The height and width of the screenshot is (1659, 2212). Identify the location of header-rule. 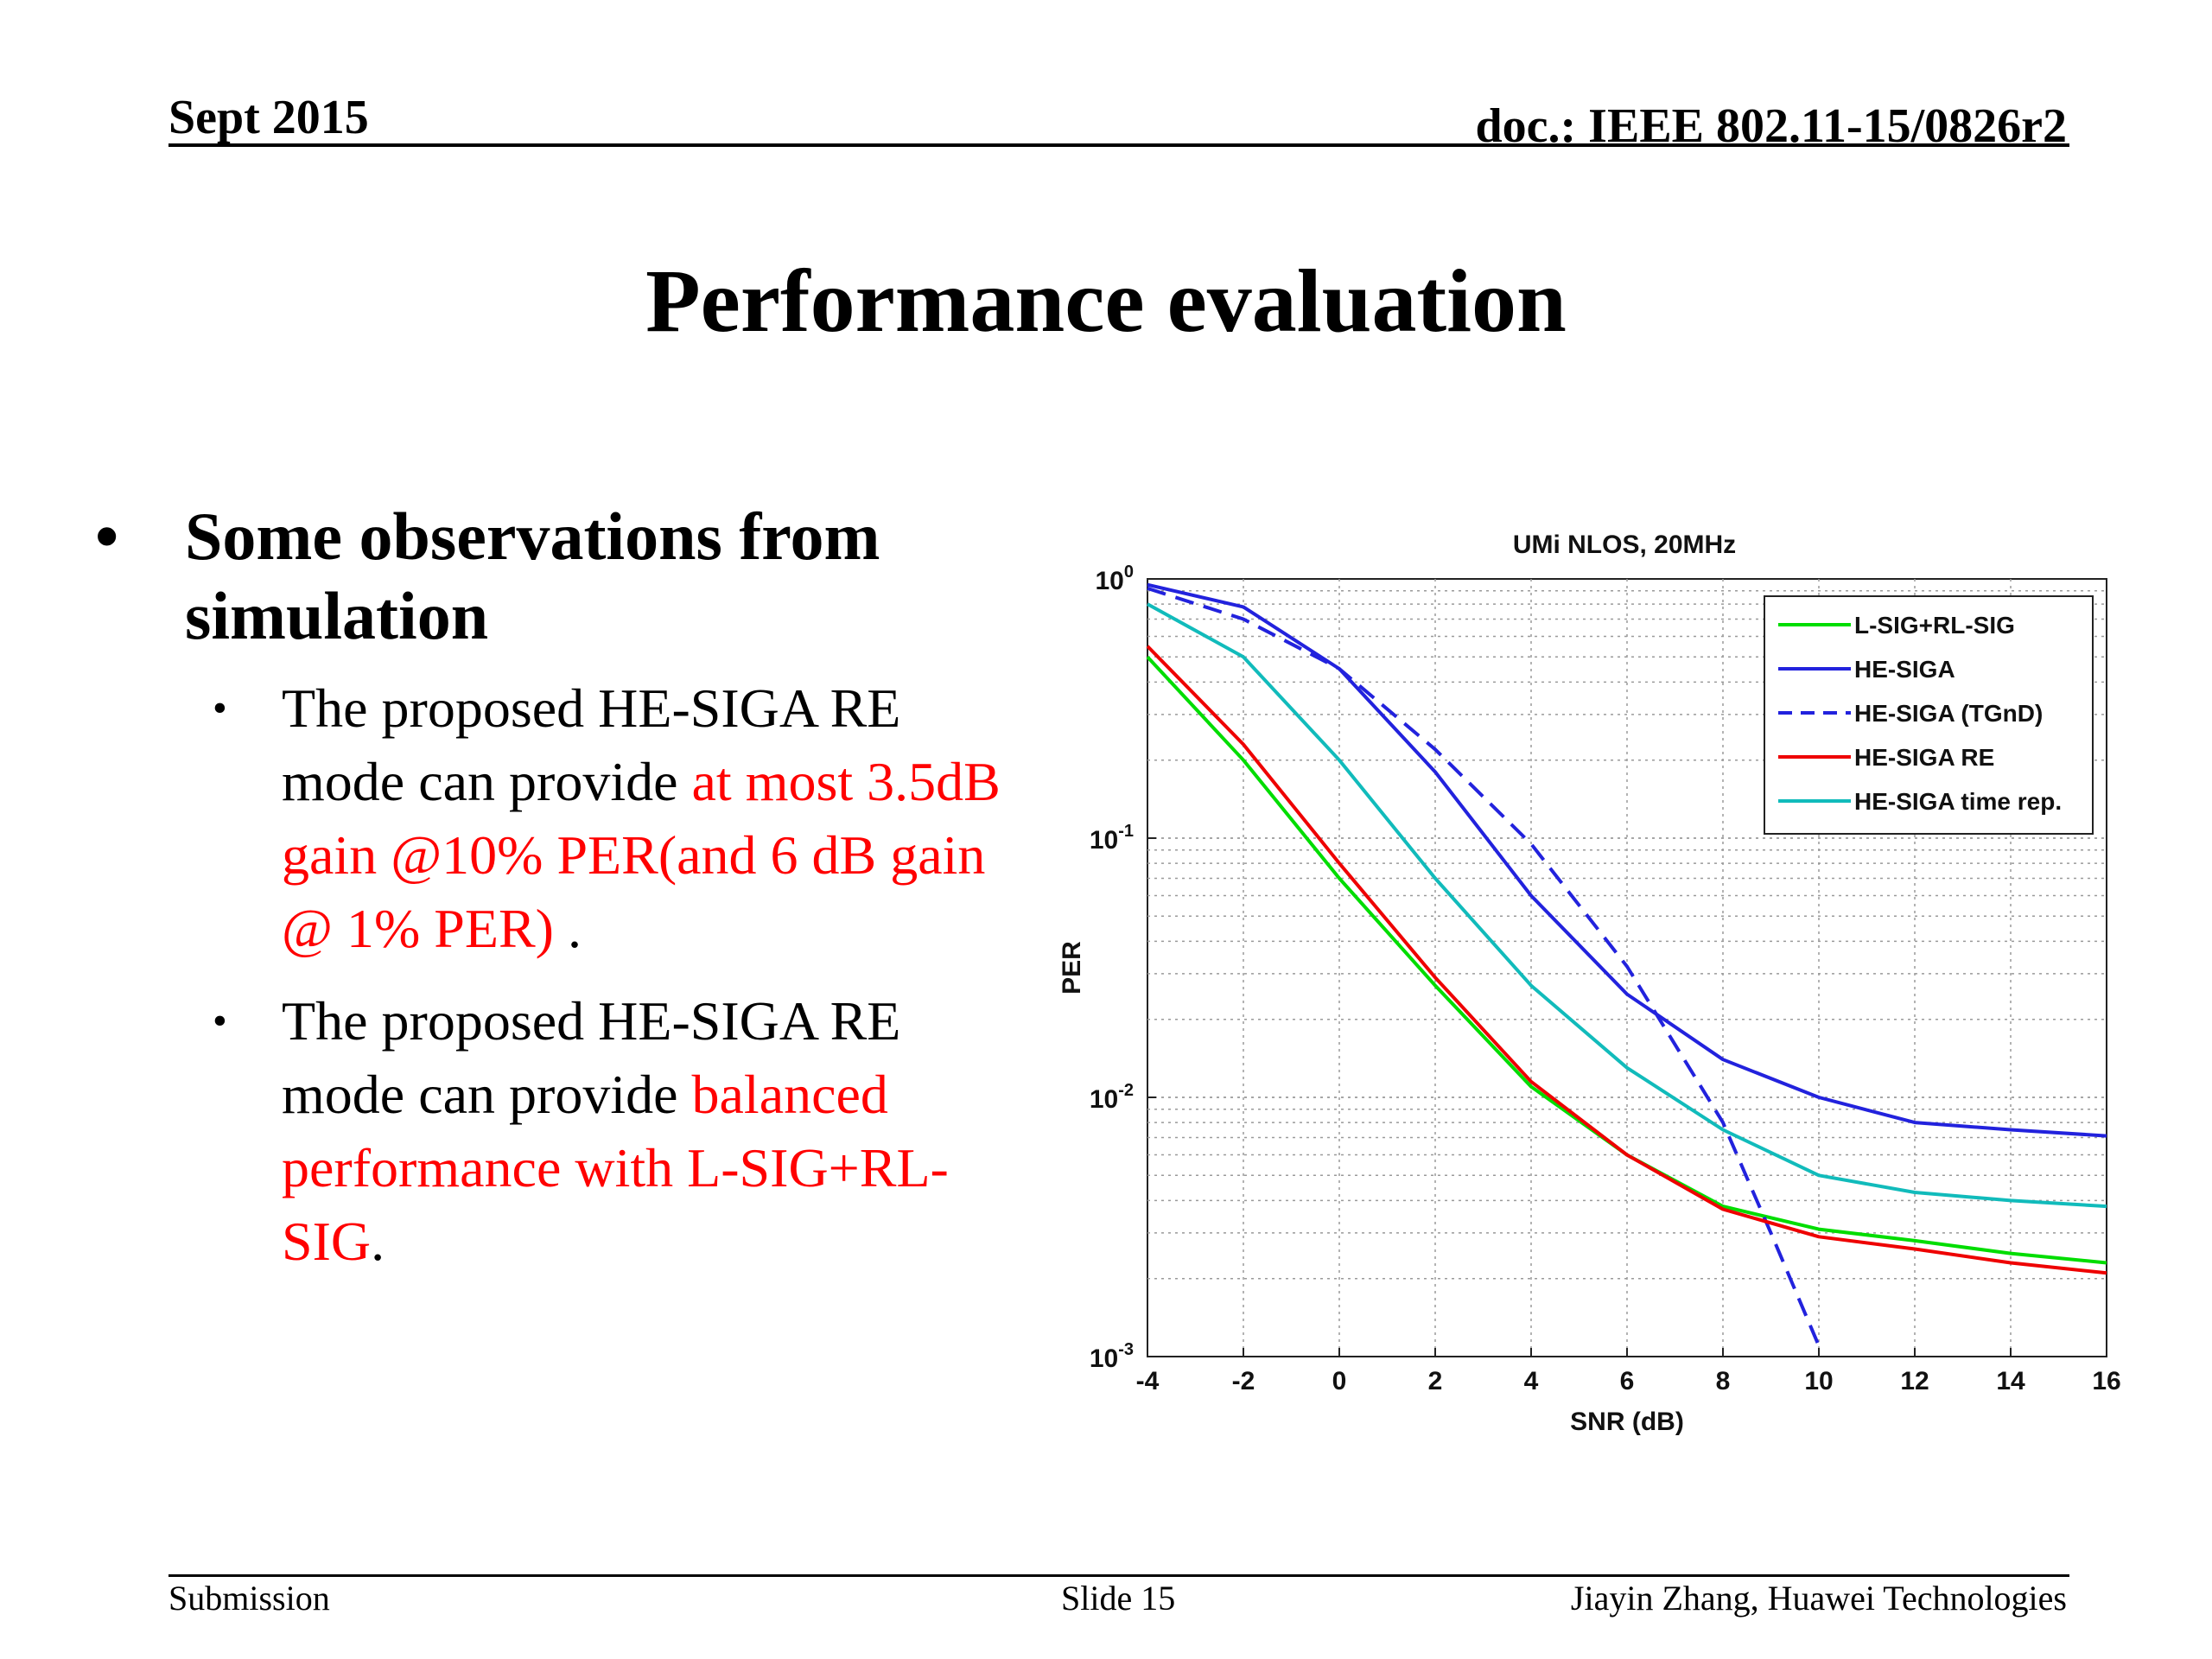
(1118, 145).